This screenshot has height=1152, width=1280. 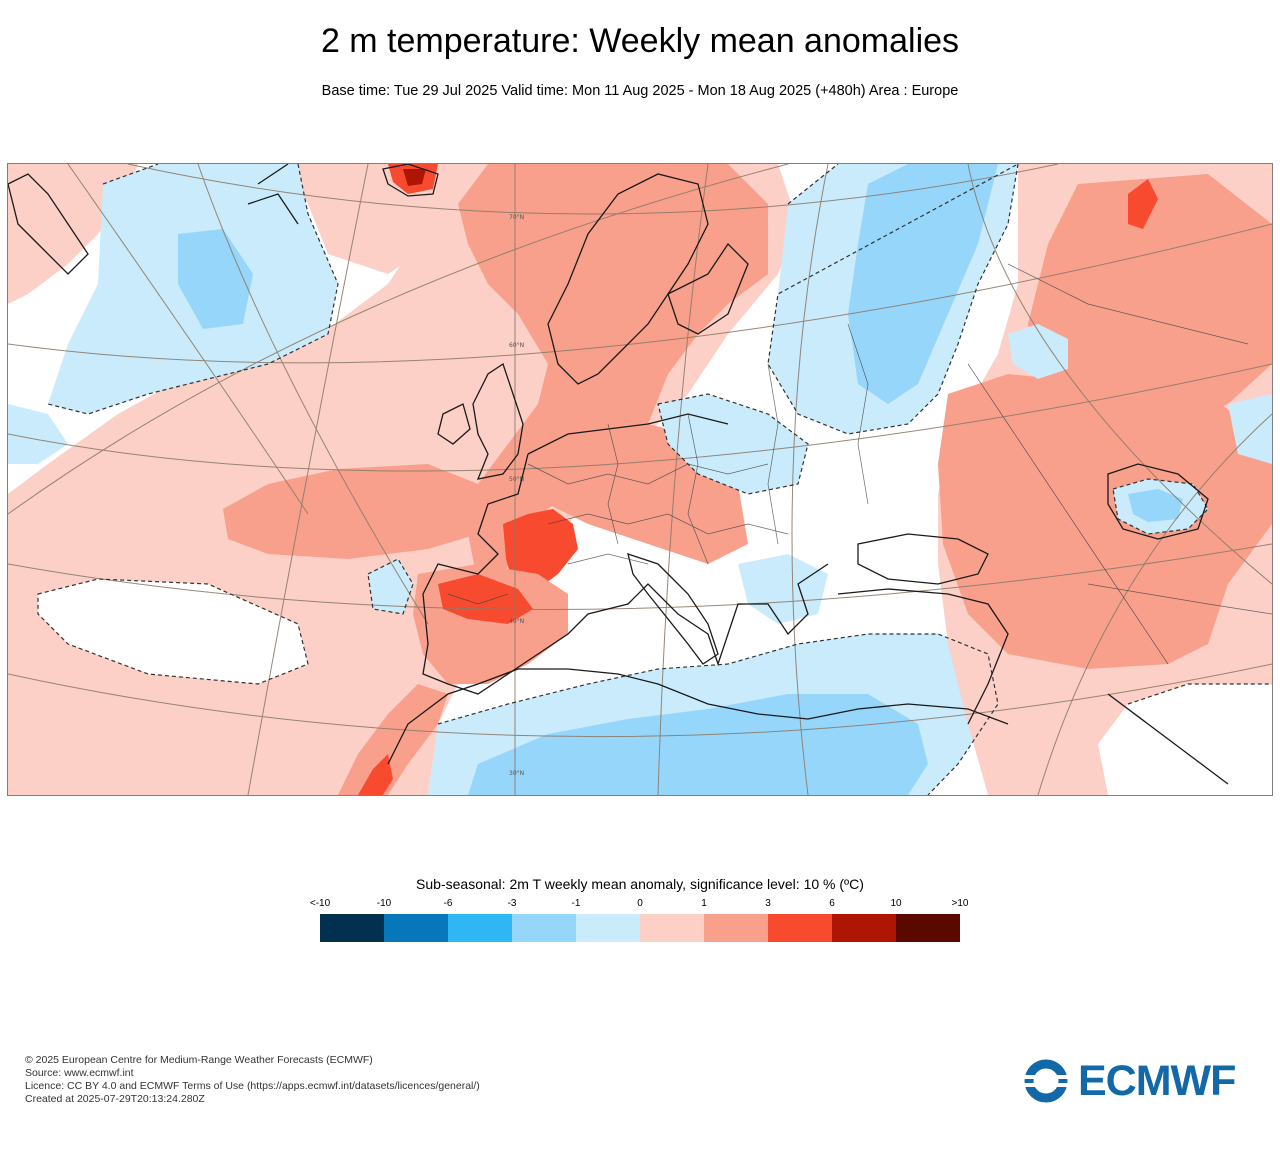 I want to click on anomaly-region-west-edge-cold, so click(x=38, y=434).